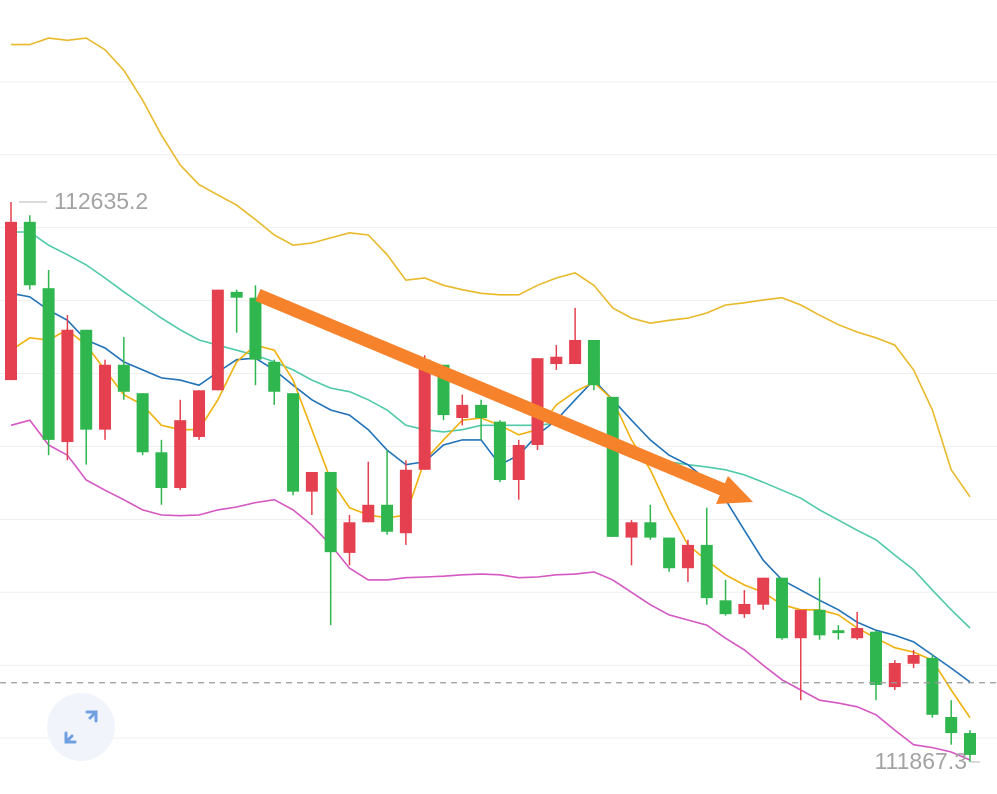 This screenshot has height=794, width=997. I want to click on expand-button-bg, so click(81, 727).